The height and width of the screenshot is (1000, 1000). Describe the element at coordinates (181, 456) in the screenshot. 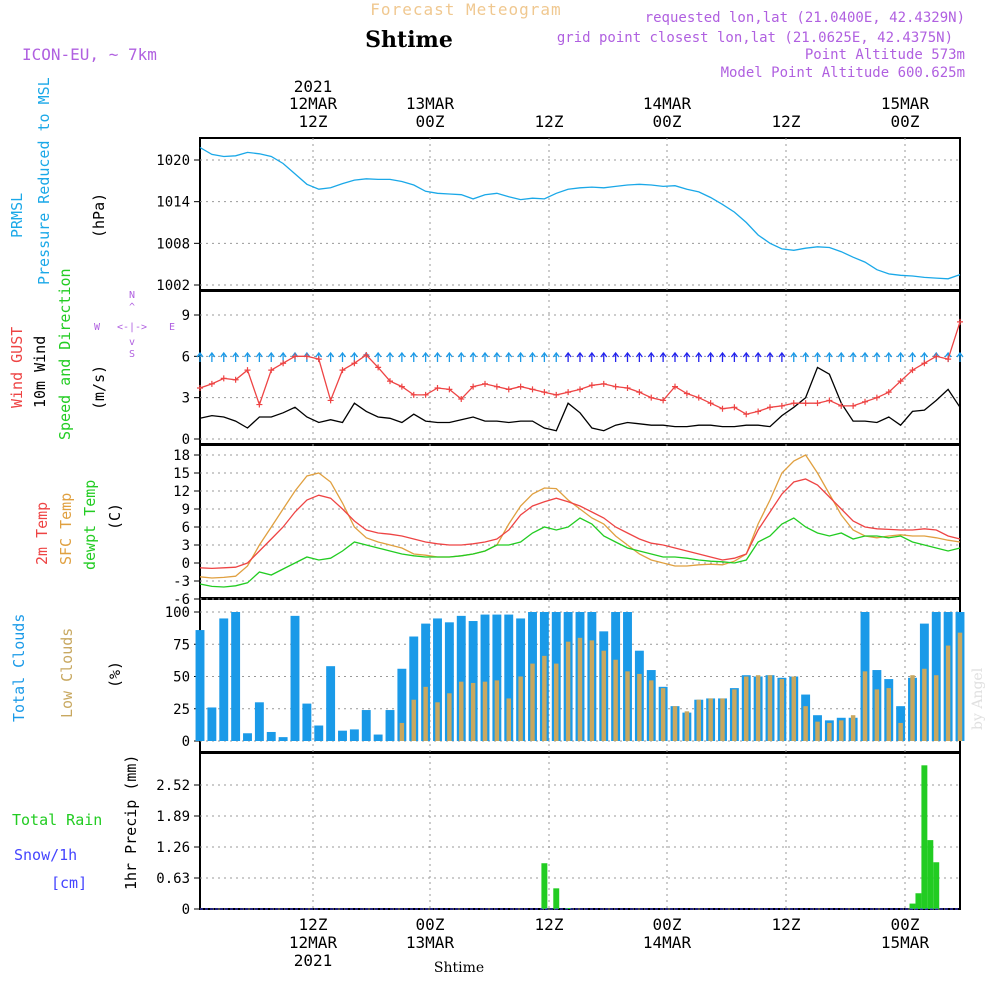

I see `ytick-label-temperature: 18` at that location.